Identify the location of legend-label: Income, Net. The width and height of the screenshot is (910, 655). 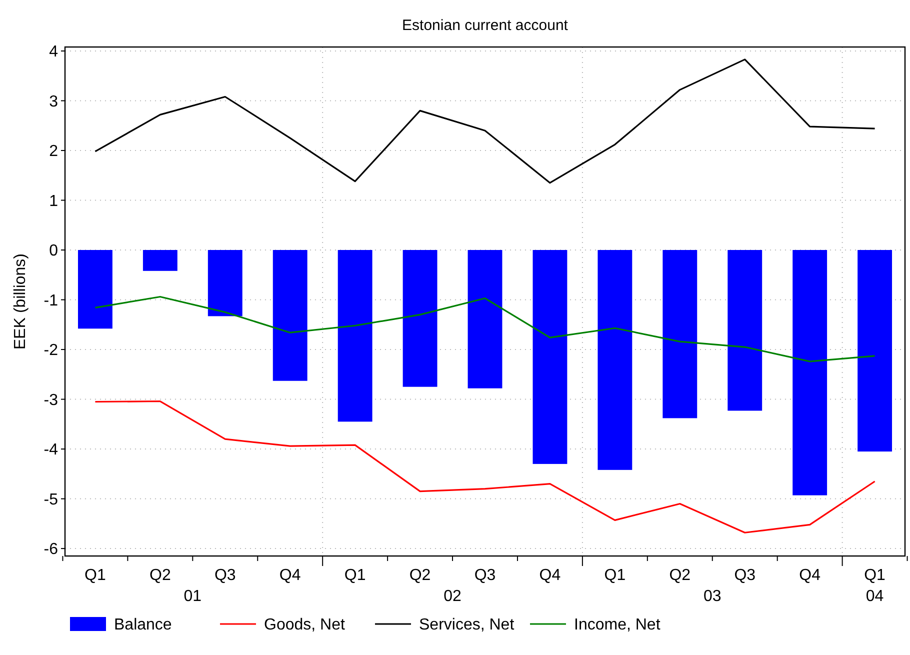
(617, 625).